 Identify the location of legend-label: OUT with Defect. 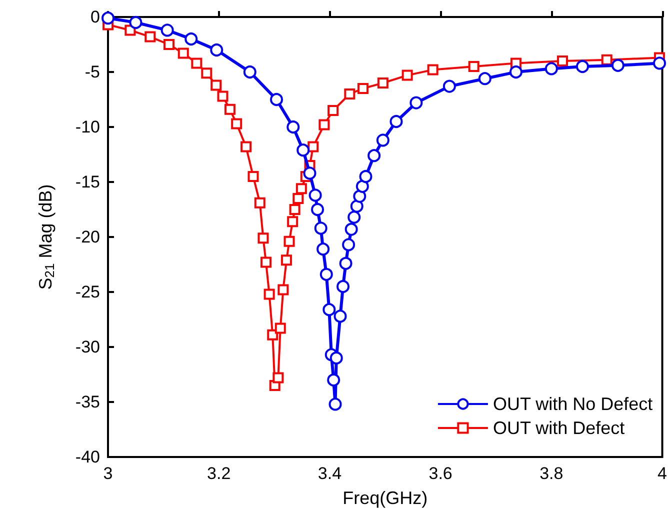
(558, 428).